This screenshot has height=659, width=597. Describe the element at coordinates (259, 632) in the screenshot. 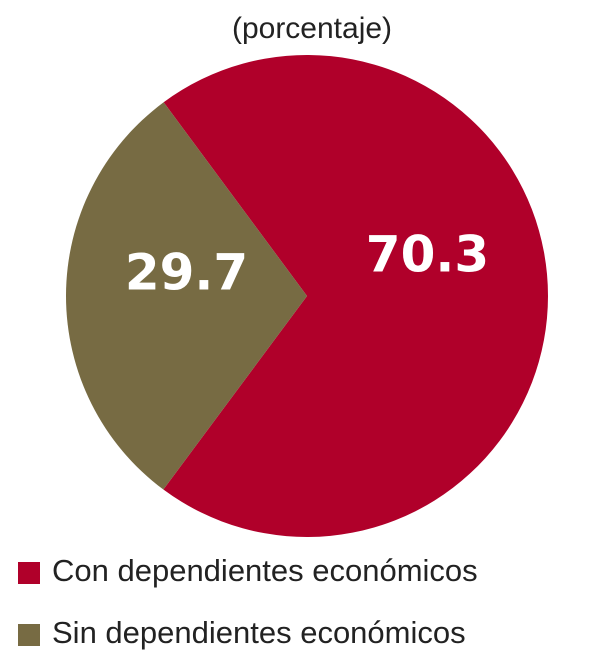

I see `legend-label: Sin dependientes económicos` at that location.